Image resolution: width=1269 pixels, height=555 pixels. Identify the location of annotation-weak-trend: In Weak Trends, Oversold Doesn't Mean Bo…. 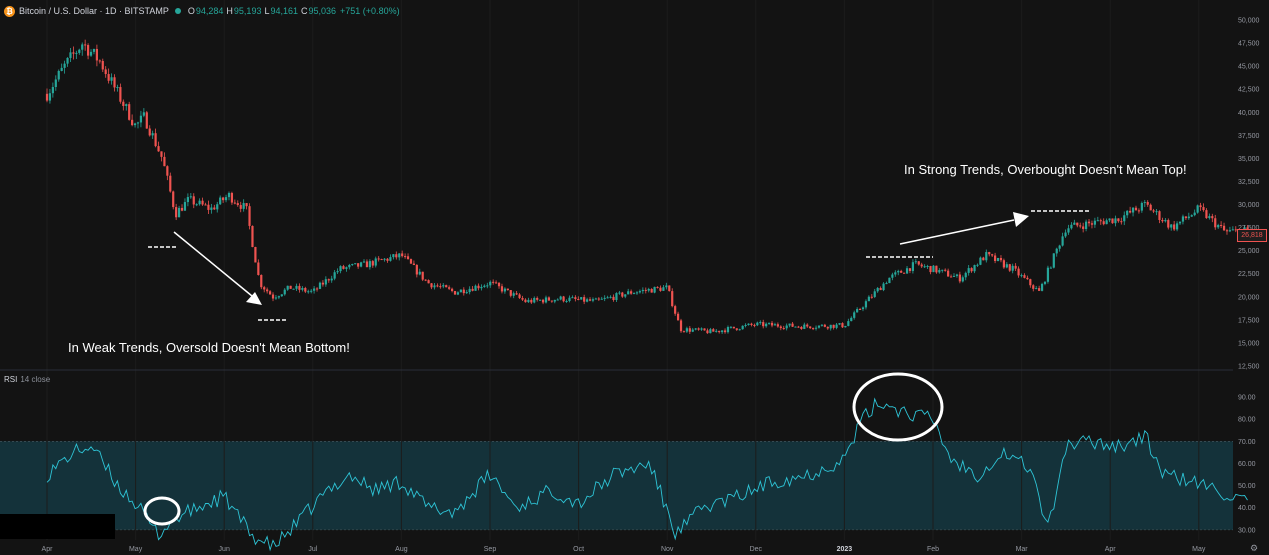
(209, 347).